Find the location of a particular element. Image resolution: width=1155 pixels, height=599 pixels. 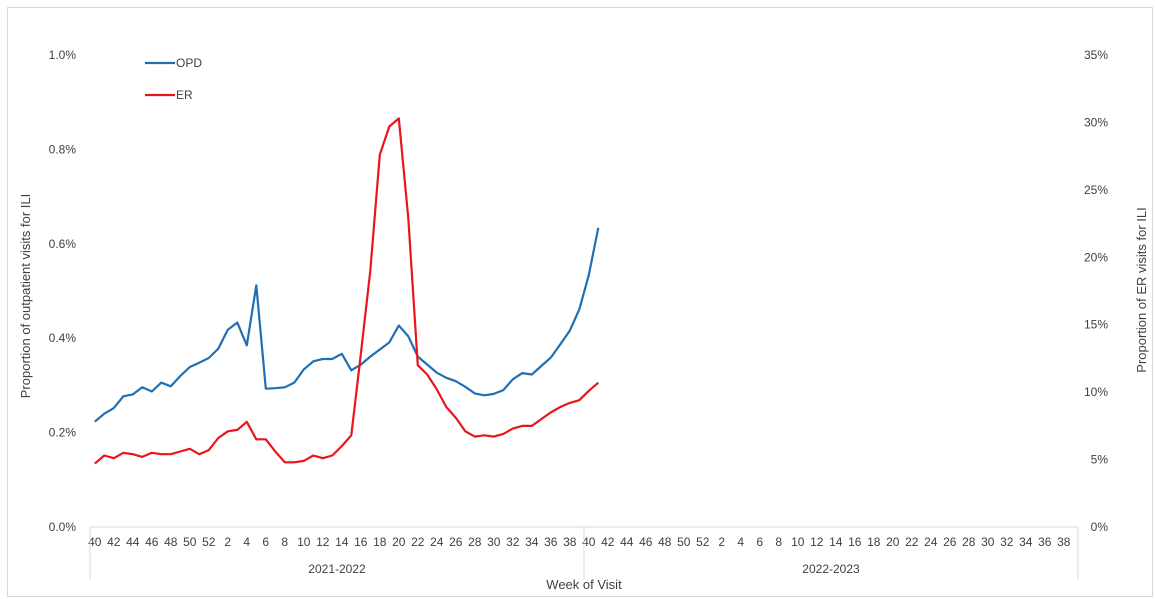

y-right-tick-label: 5% is located at coordinates (1100, 460).